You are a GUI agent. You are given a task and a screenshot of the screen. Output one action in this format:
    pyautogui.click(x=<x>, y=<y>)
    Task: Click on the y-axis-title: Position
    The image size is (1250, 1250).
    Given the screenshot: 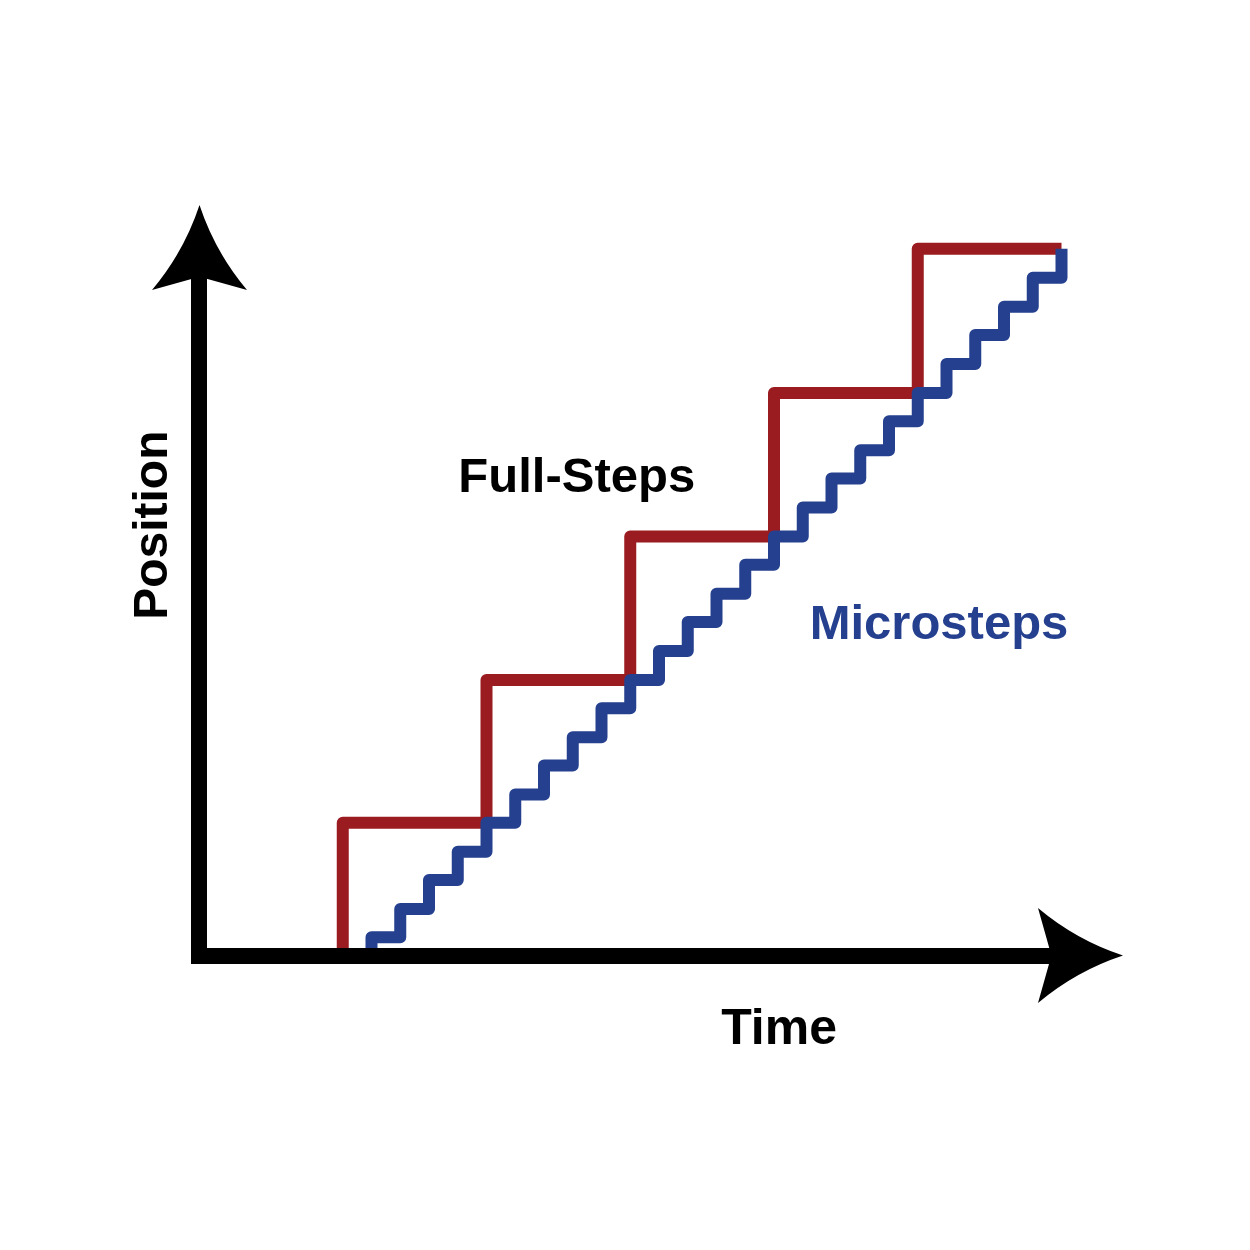 What is the action you would take?
    pyautogui.click(x=150, y=525)
    